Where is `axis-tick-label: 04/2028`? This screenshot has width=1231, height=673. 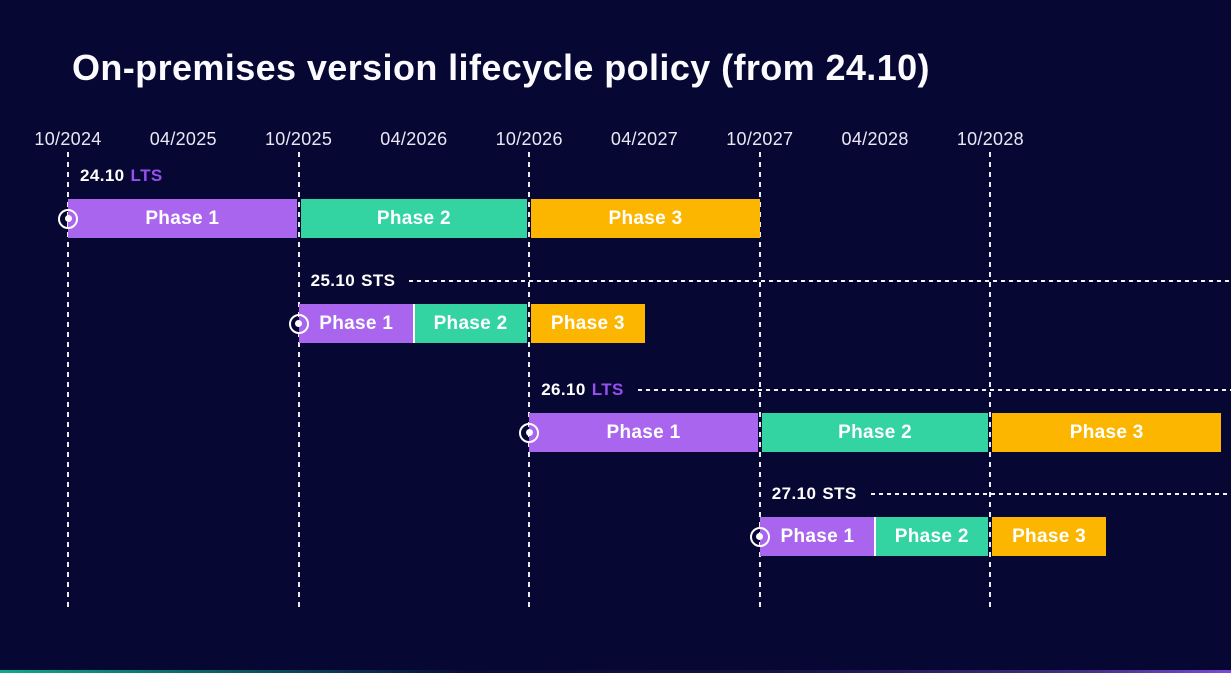
axis-tick-label: 04/2028 is located at coordinates (875, 139).